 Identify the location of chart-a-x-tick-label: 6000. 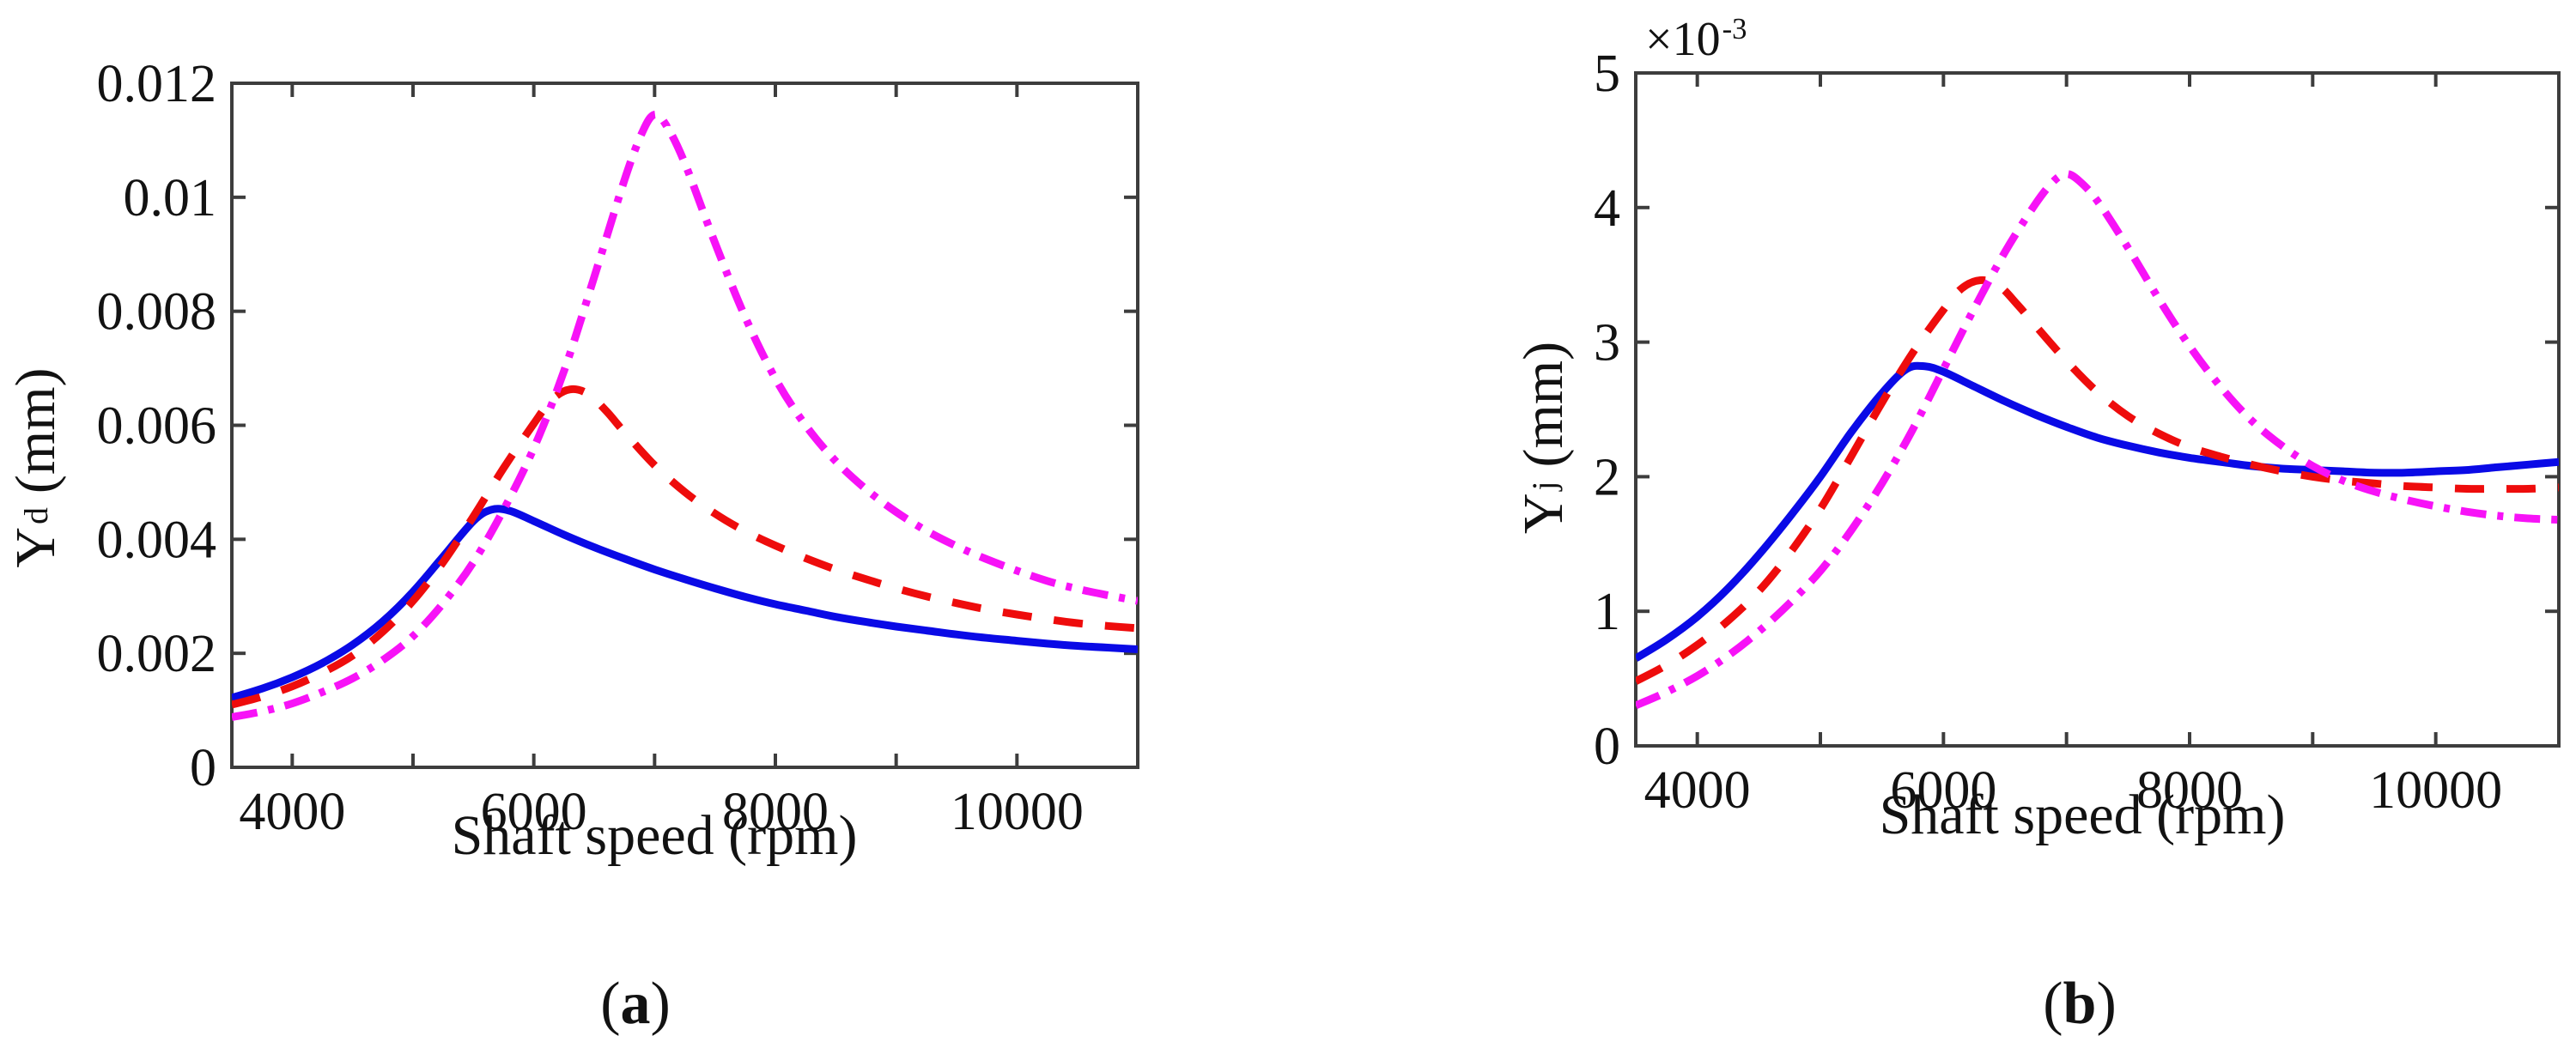
(534, 812).